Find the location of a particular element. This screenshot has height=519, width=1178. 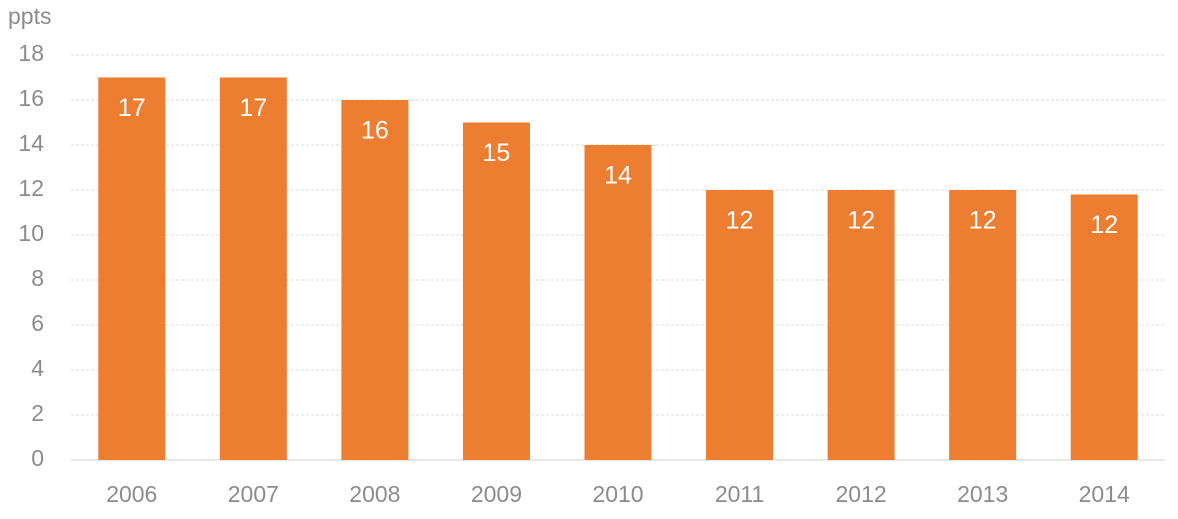

y-tick-label: 16 is located at coordinates (31, 98).